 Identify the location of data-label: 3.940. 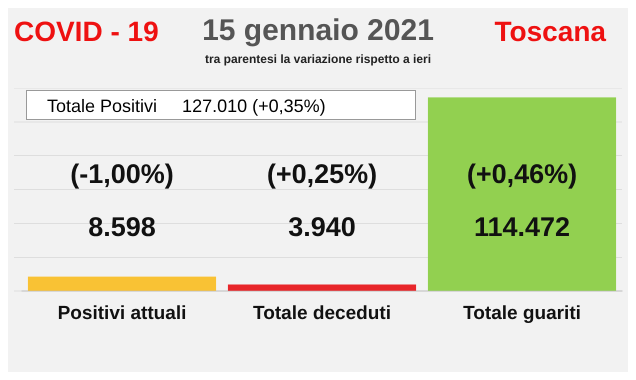
(322, 227).